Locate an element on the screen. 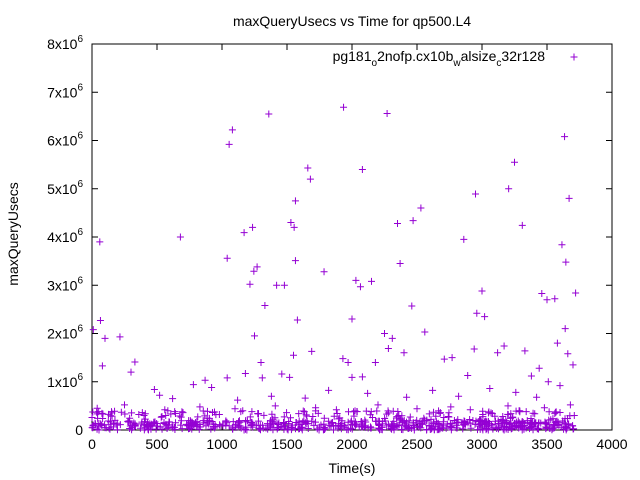 This screenshot has width=640, height=480. legend-marker is located at coordinates (574, 57).